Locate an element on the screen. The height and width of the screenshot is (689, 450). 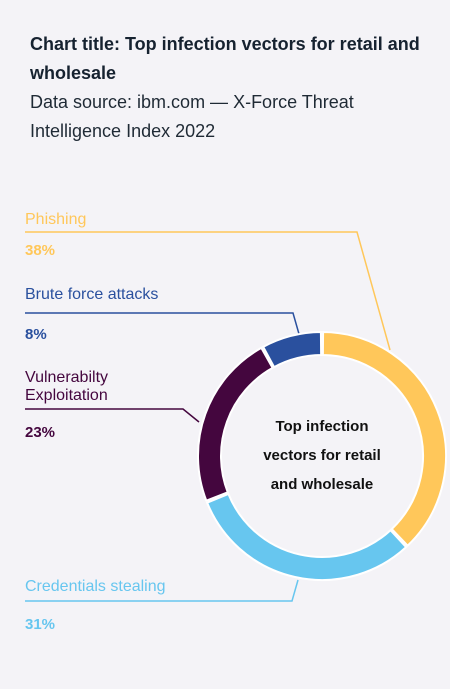
label-credentials-stealing: Credentials stealing is located at coordinates (95, 586).